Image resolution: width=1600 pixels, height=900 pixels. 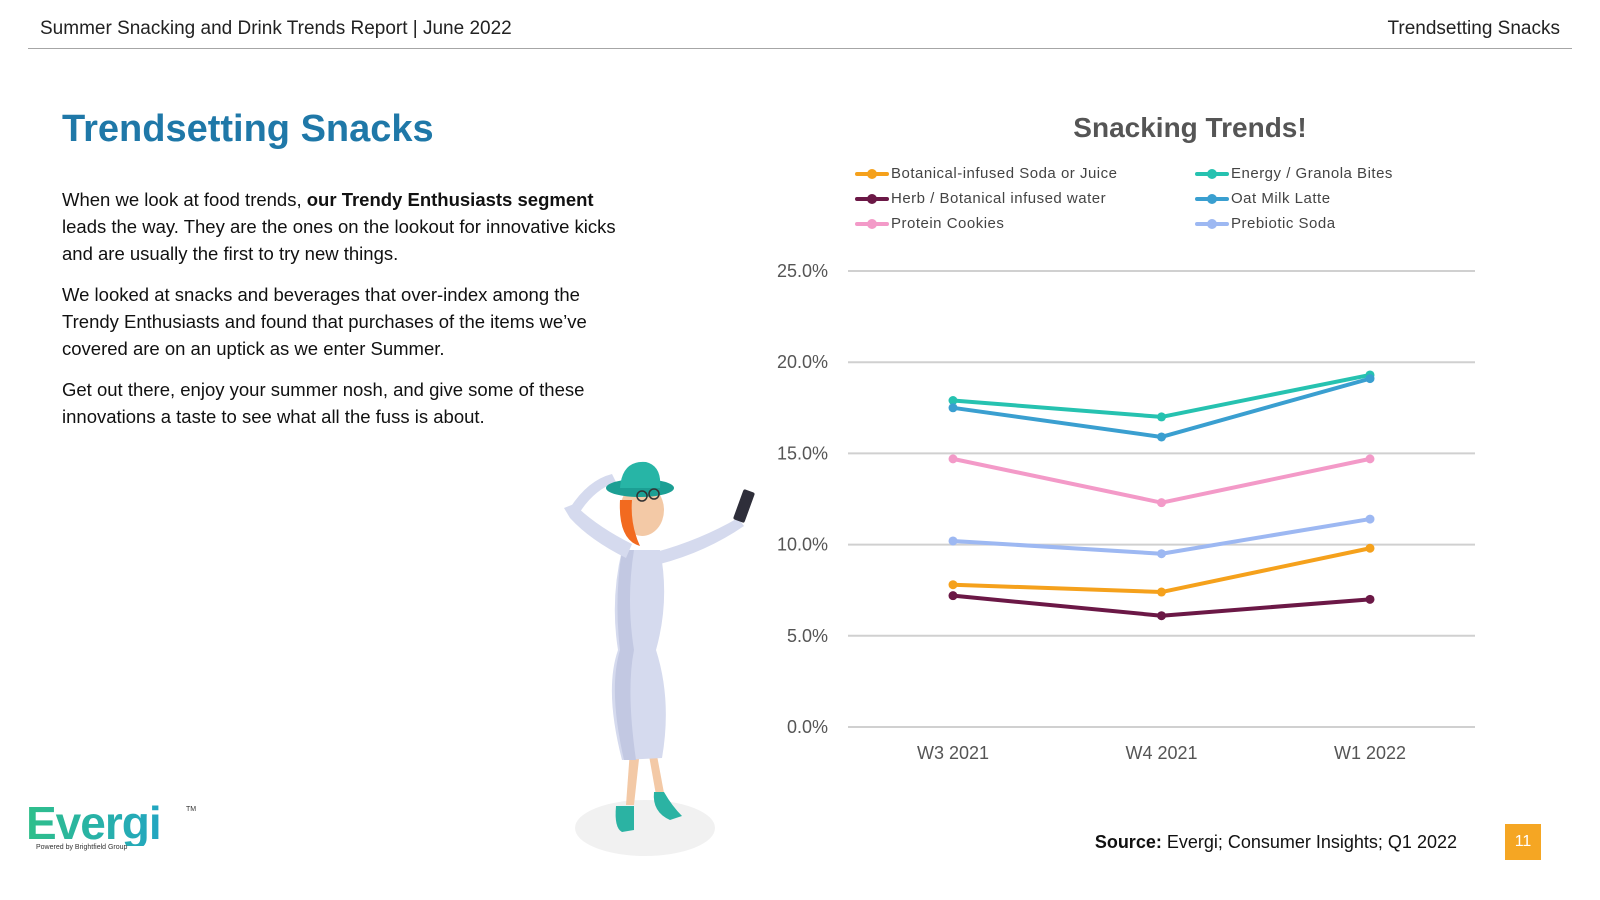 What do you see at coordinates (450, 199) in the screenshot?
I see `paragraph-1-highlight: our Trendy Enthusiasts segment` at bounding box center [450, 199].